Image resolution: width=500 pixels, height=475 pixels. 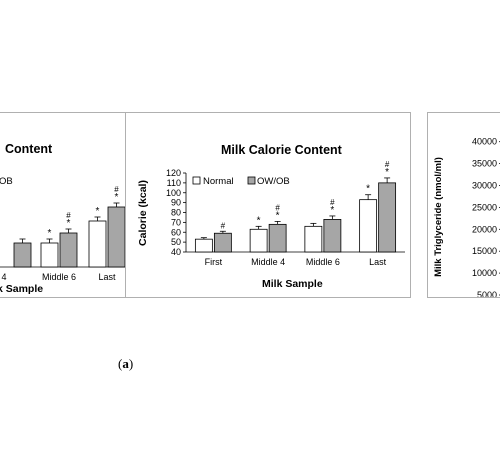 What do you see at coordinates (484, 207) in the screenshot?
I see `y-tick-label: 25000` at bounding box center [484, 207].